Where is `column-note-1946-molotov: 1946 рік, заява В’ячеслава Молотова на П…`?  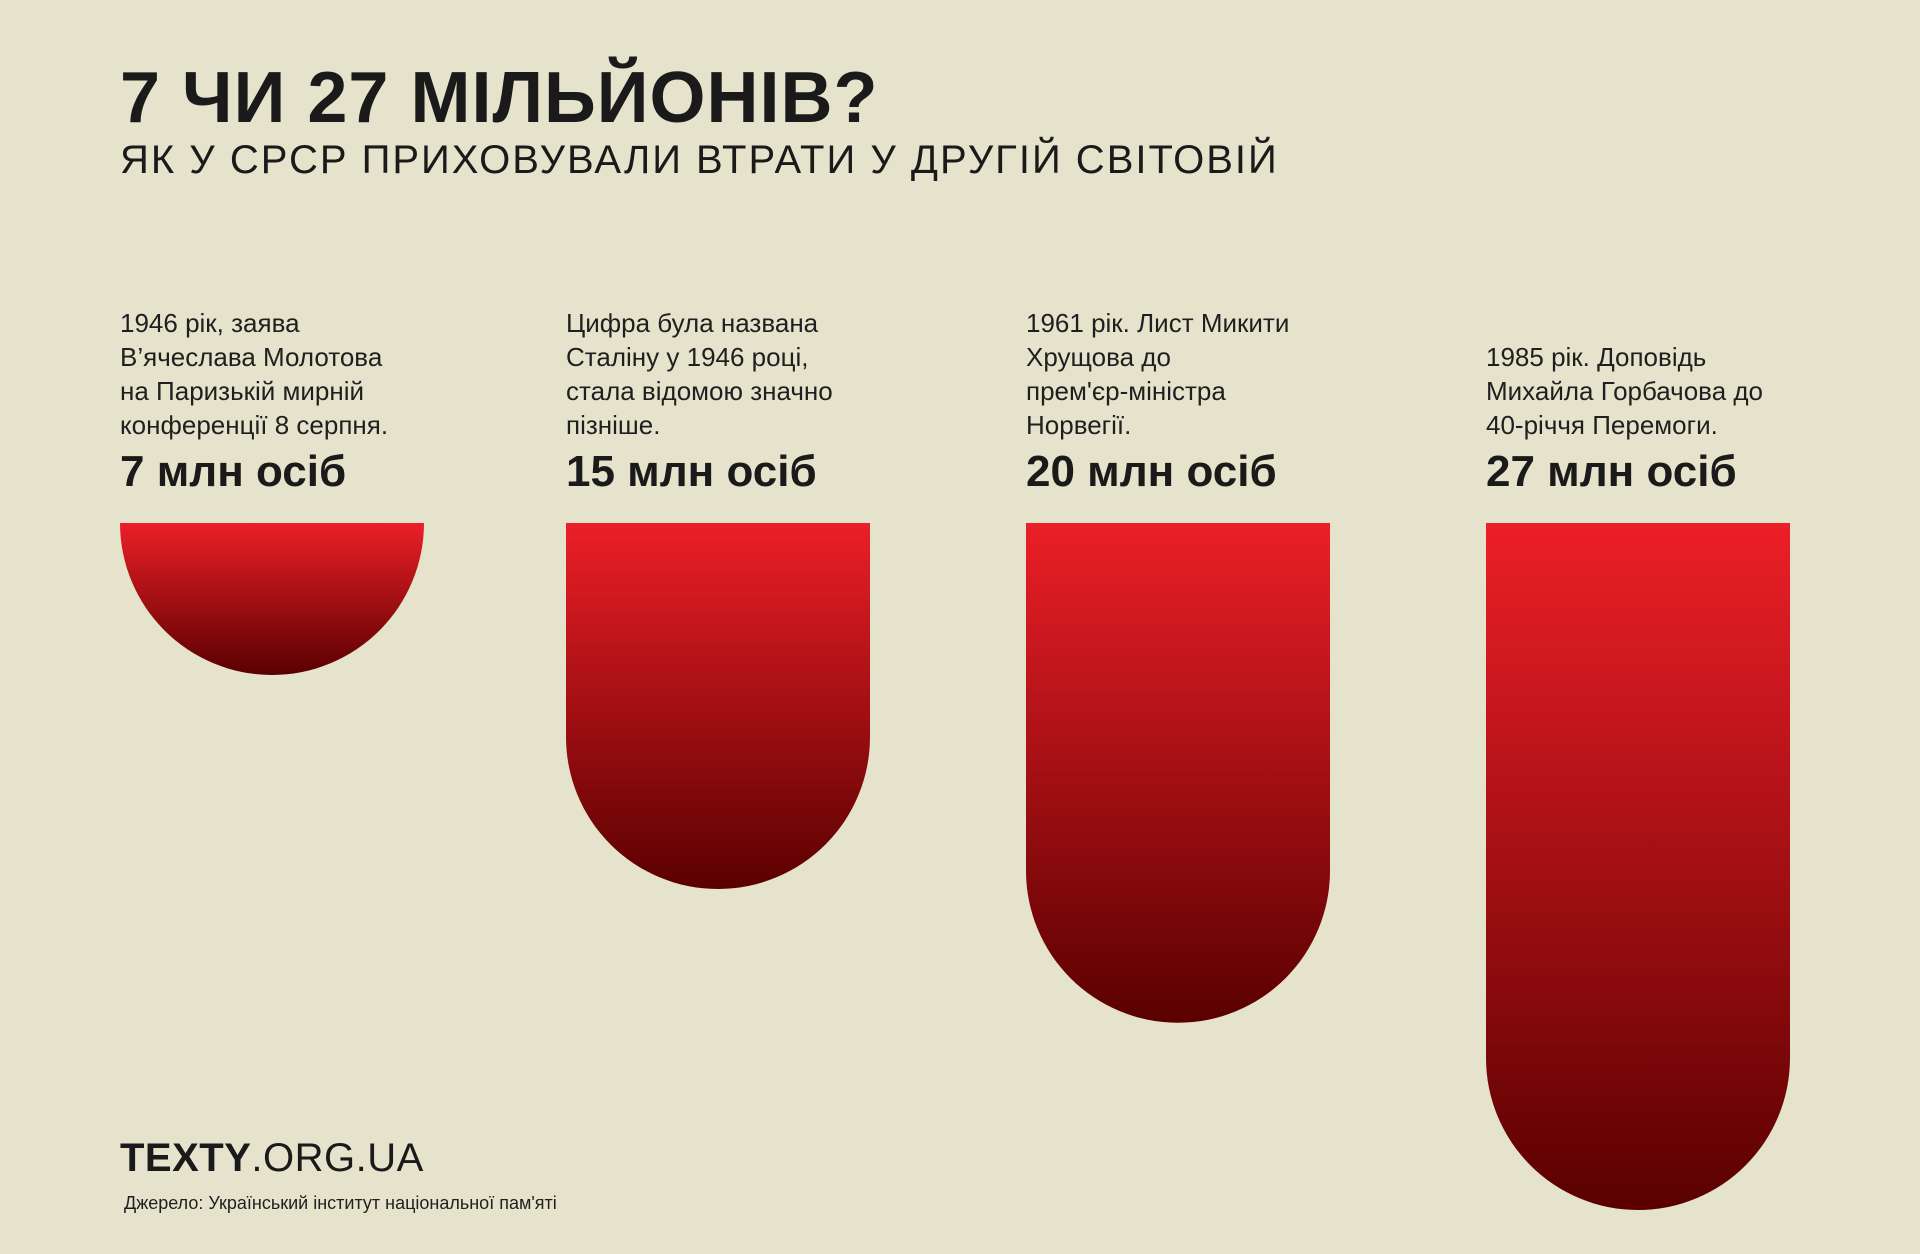 column-note-1946-molotov: 1946 рік, заява В’ячеслава Молотова на П… is located at coordinates (280, 374).